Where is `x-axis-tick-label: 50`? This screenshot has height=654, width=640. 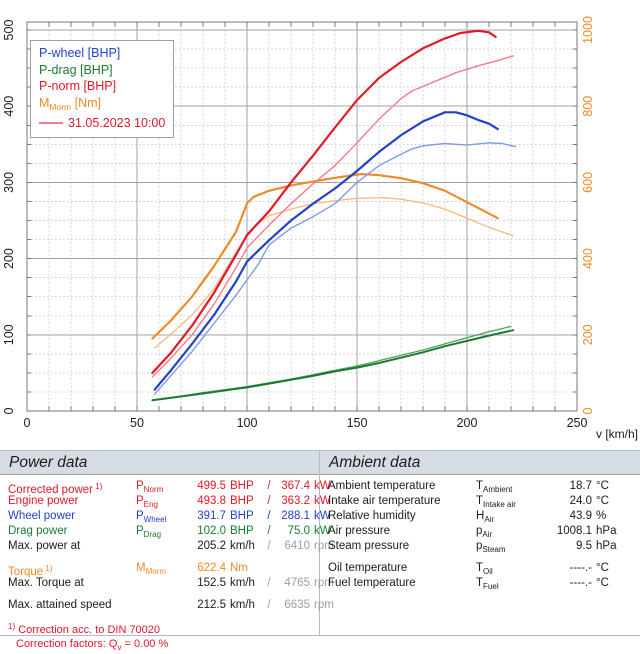 x-axis-tick-label: 50 is located at coordinates (137, 423).